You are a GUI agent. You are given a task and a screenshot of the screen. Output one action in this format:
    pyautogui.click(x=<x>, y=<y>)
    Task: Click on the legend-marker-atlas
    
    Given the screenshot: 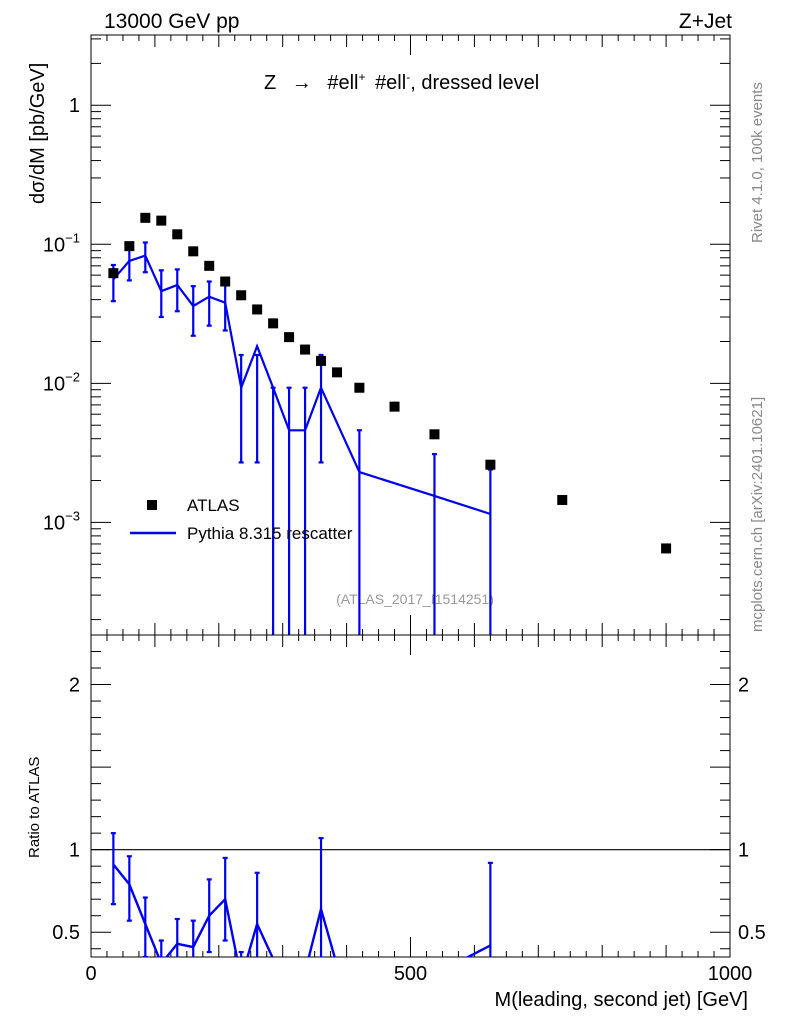 What is the action you would take?
    pyautogui.click(x=152, y=505)
    